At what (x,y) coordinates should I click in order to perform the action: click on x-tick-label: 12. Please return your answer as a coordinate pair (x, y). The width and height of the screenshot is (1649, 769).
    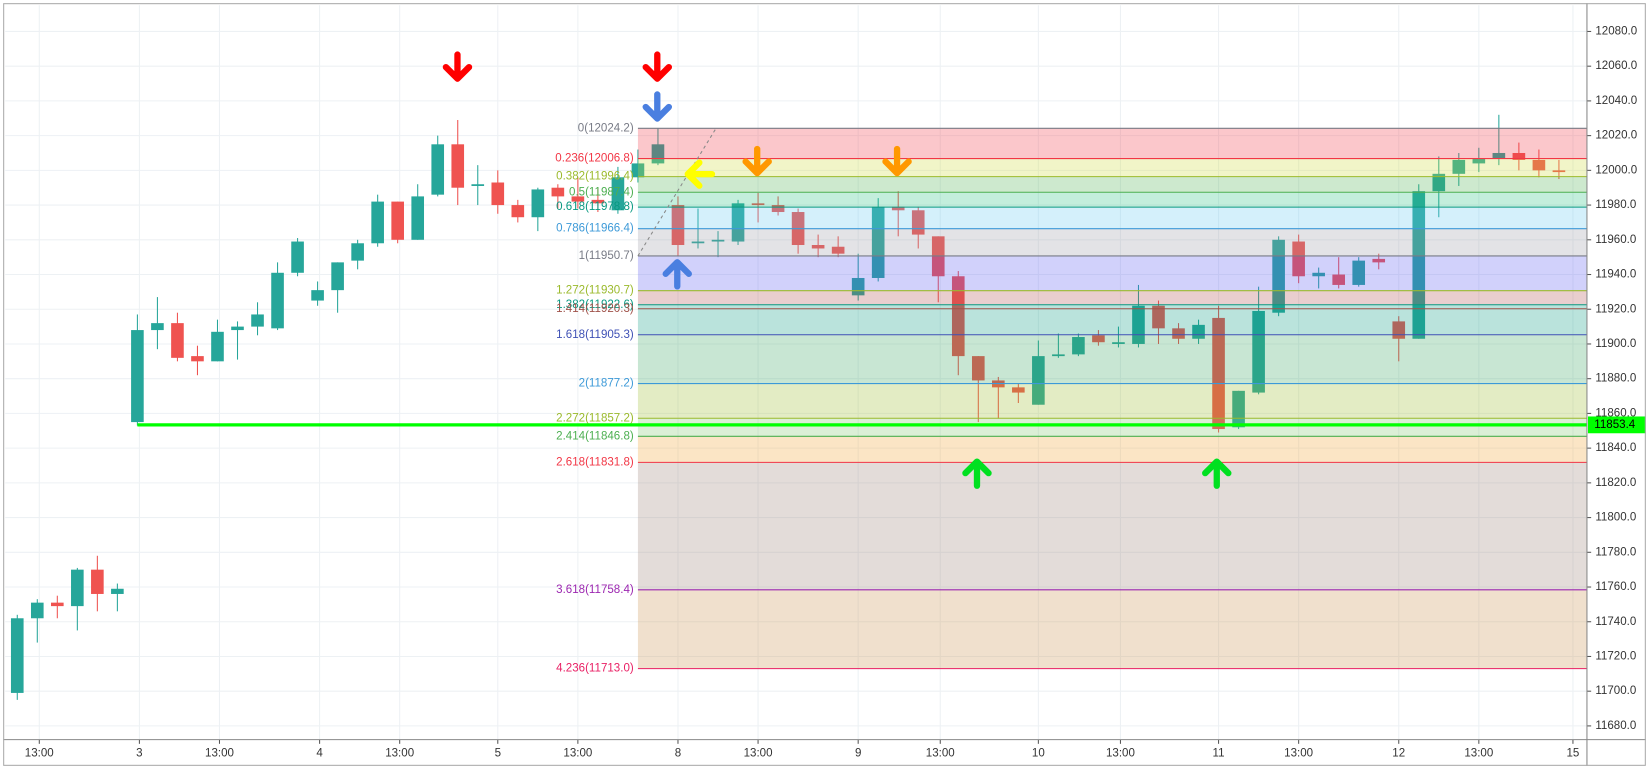
    Looking at the image, I should click on (1398, 753).